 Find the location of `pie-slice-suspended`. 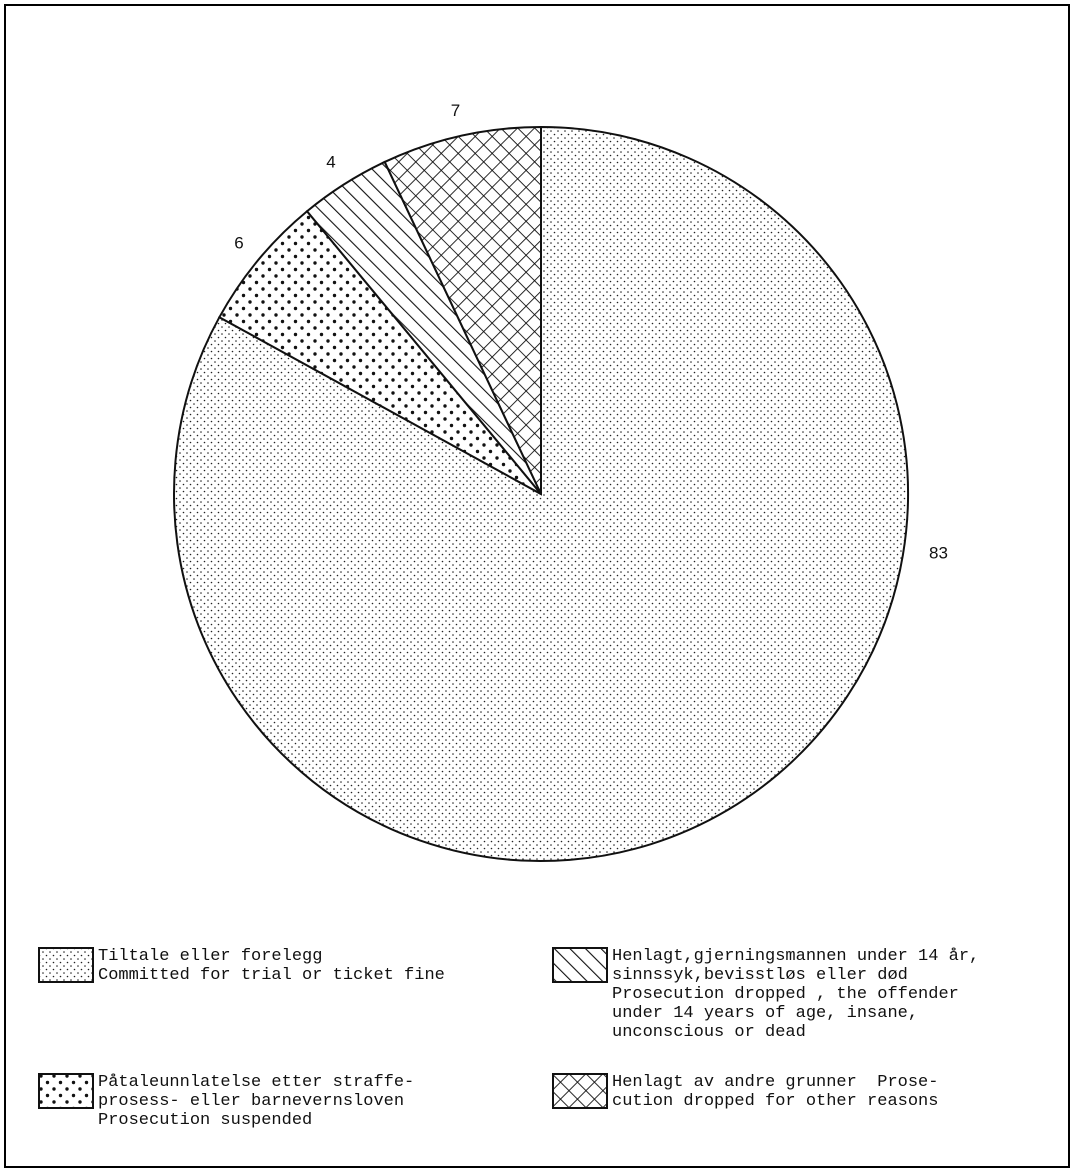

pie-slice-suspended is located at coordinates (380, 352).